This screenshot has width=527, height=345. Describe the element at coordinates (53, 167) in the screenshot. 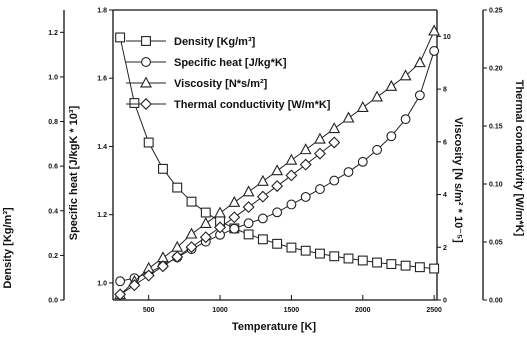

I see `density-tick-label: 0.6` at that location.